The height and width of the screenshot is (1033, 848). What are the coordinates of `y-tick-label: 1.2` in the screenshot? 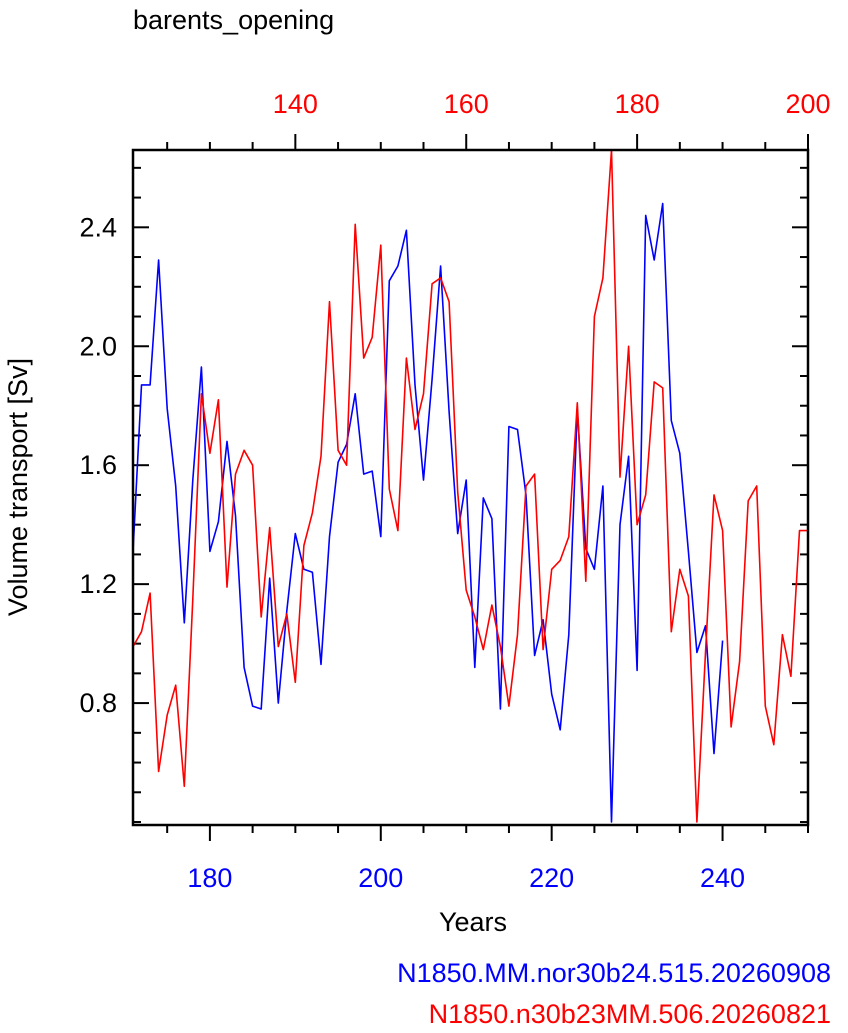 It's located at (98, 584).